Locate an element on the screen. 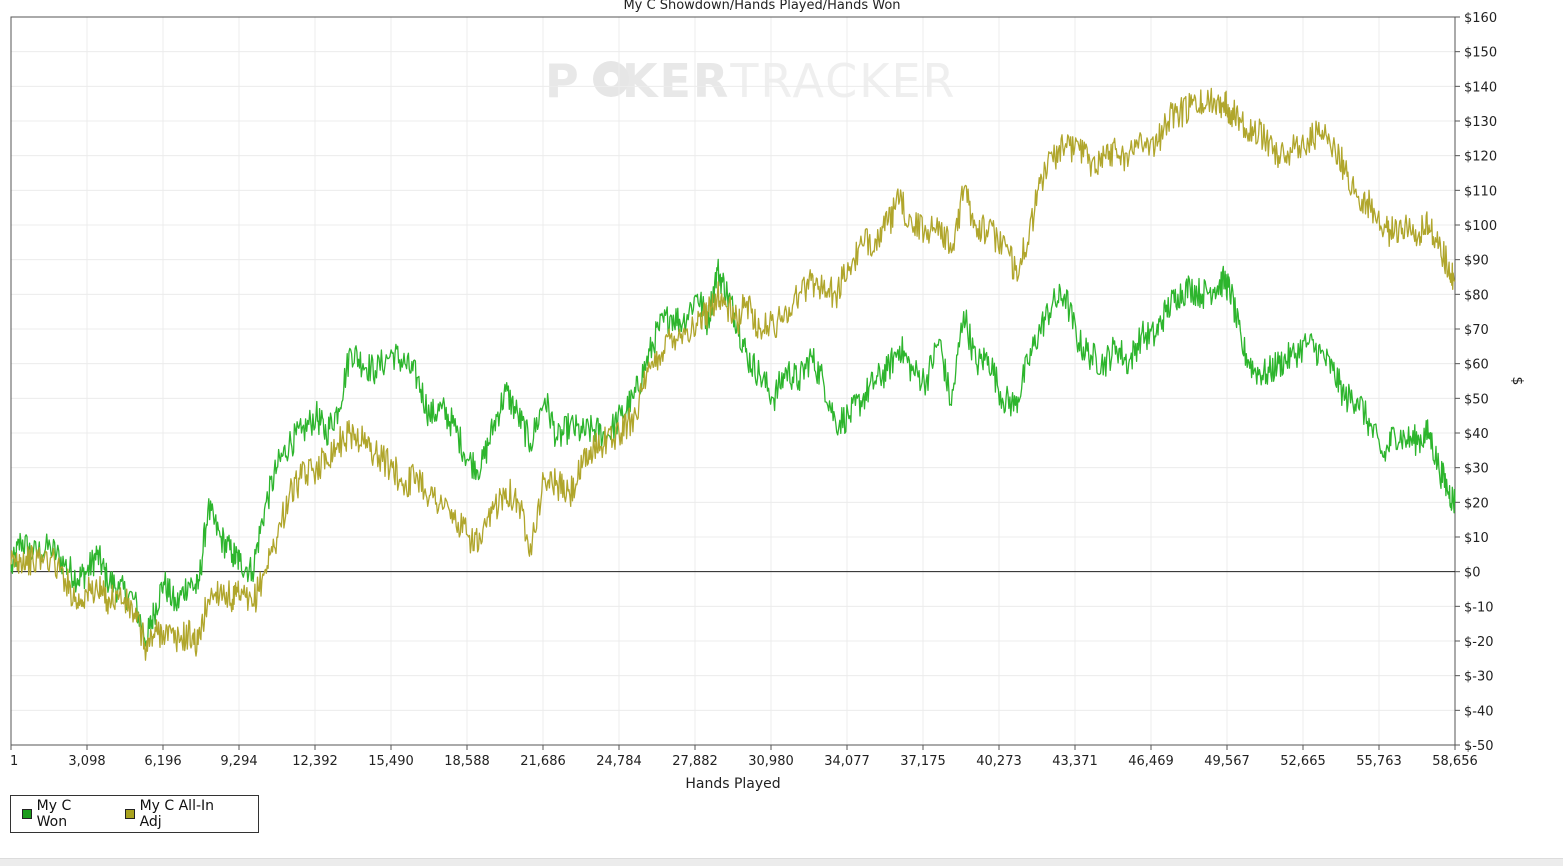  x-tick-label: 46,469 is located at coordinates (1151, 761).